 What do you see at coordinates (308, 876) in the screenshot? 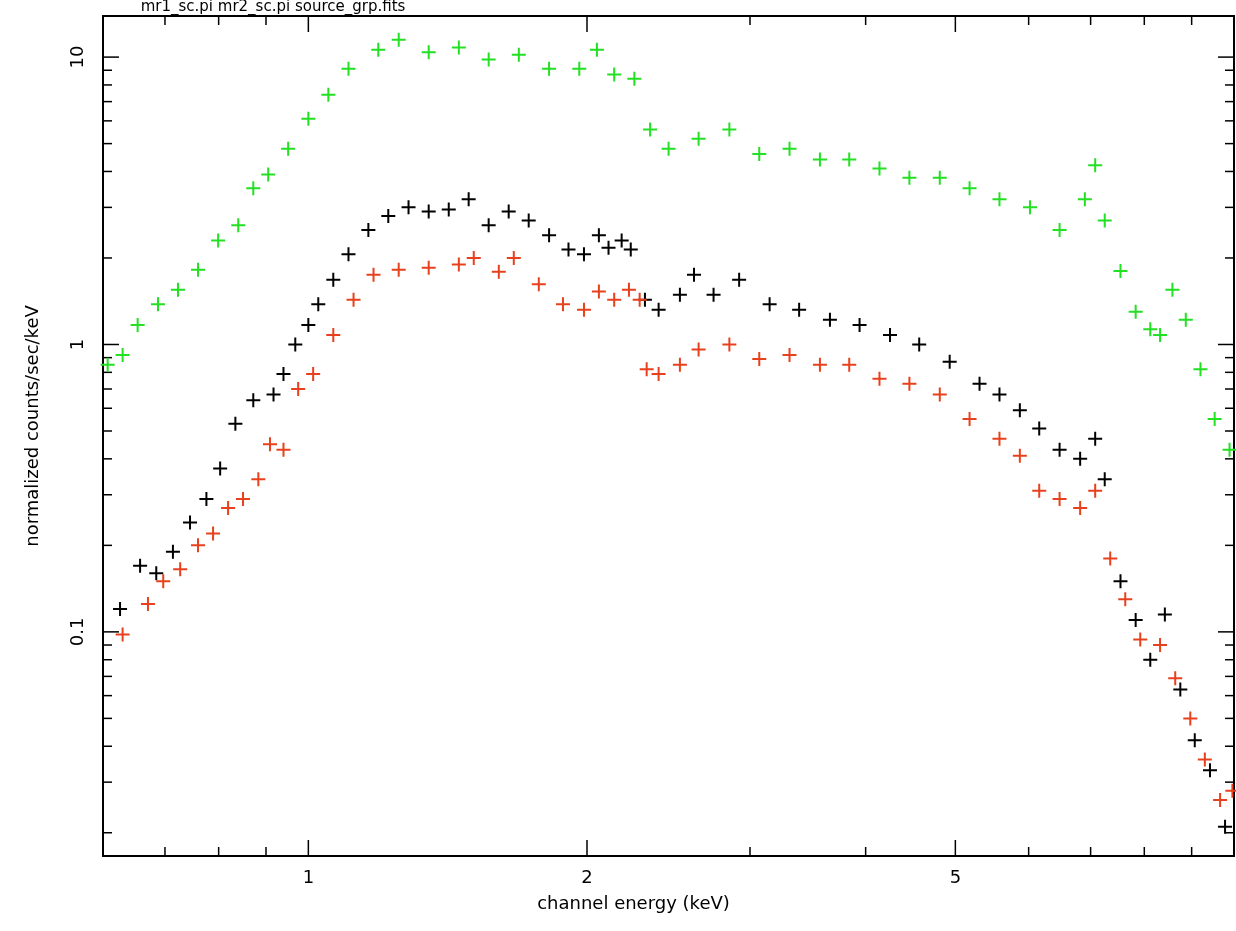
I see `x-tick-label: 1` at bounding box center [308, 876].